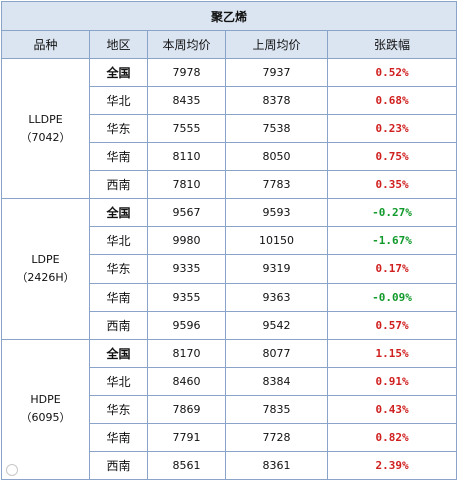 Image resolution: width=459 pixels, height=482 pixels. Describe the element at coordinates (186, 409) in the screenshot. I see `this-week-price-cell: 7869` at that location.